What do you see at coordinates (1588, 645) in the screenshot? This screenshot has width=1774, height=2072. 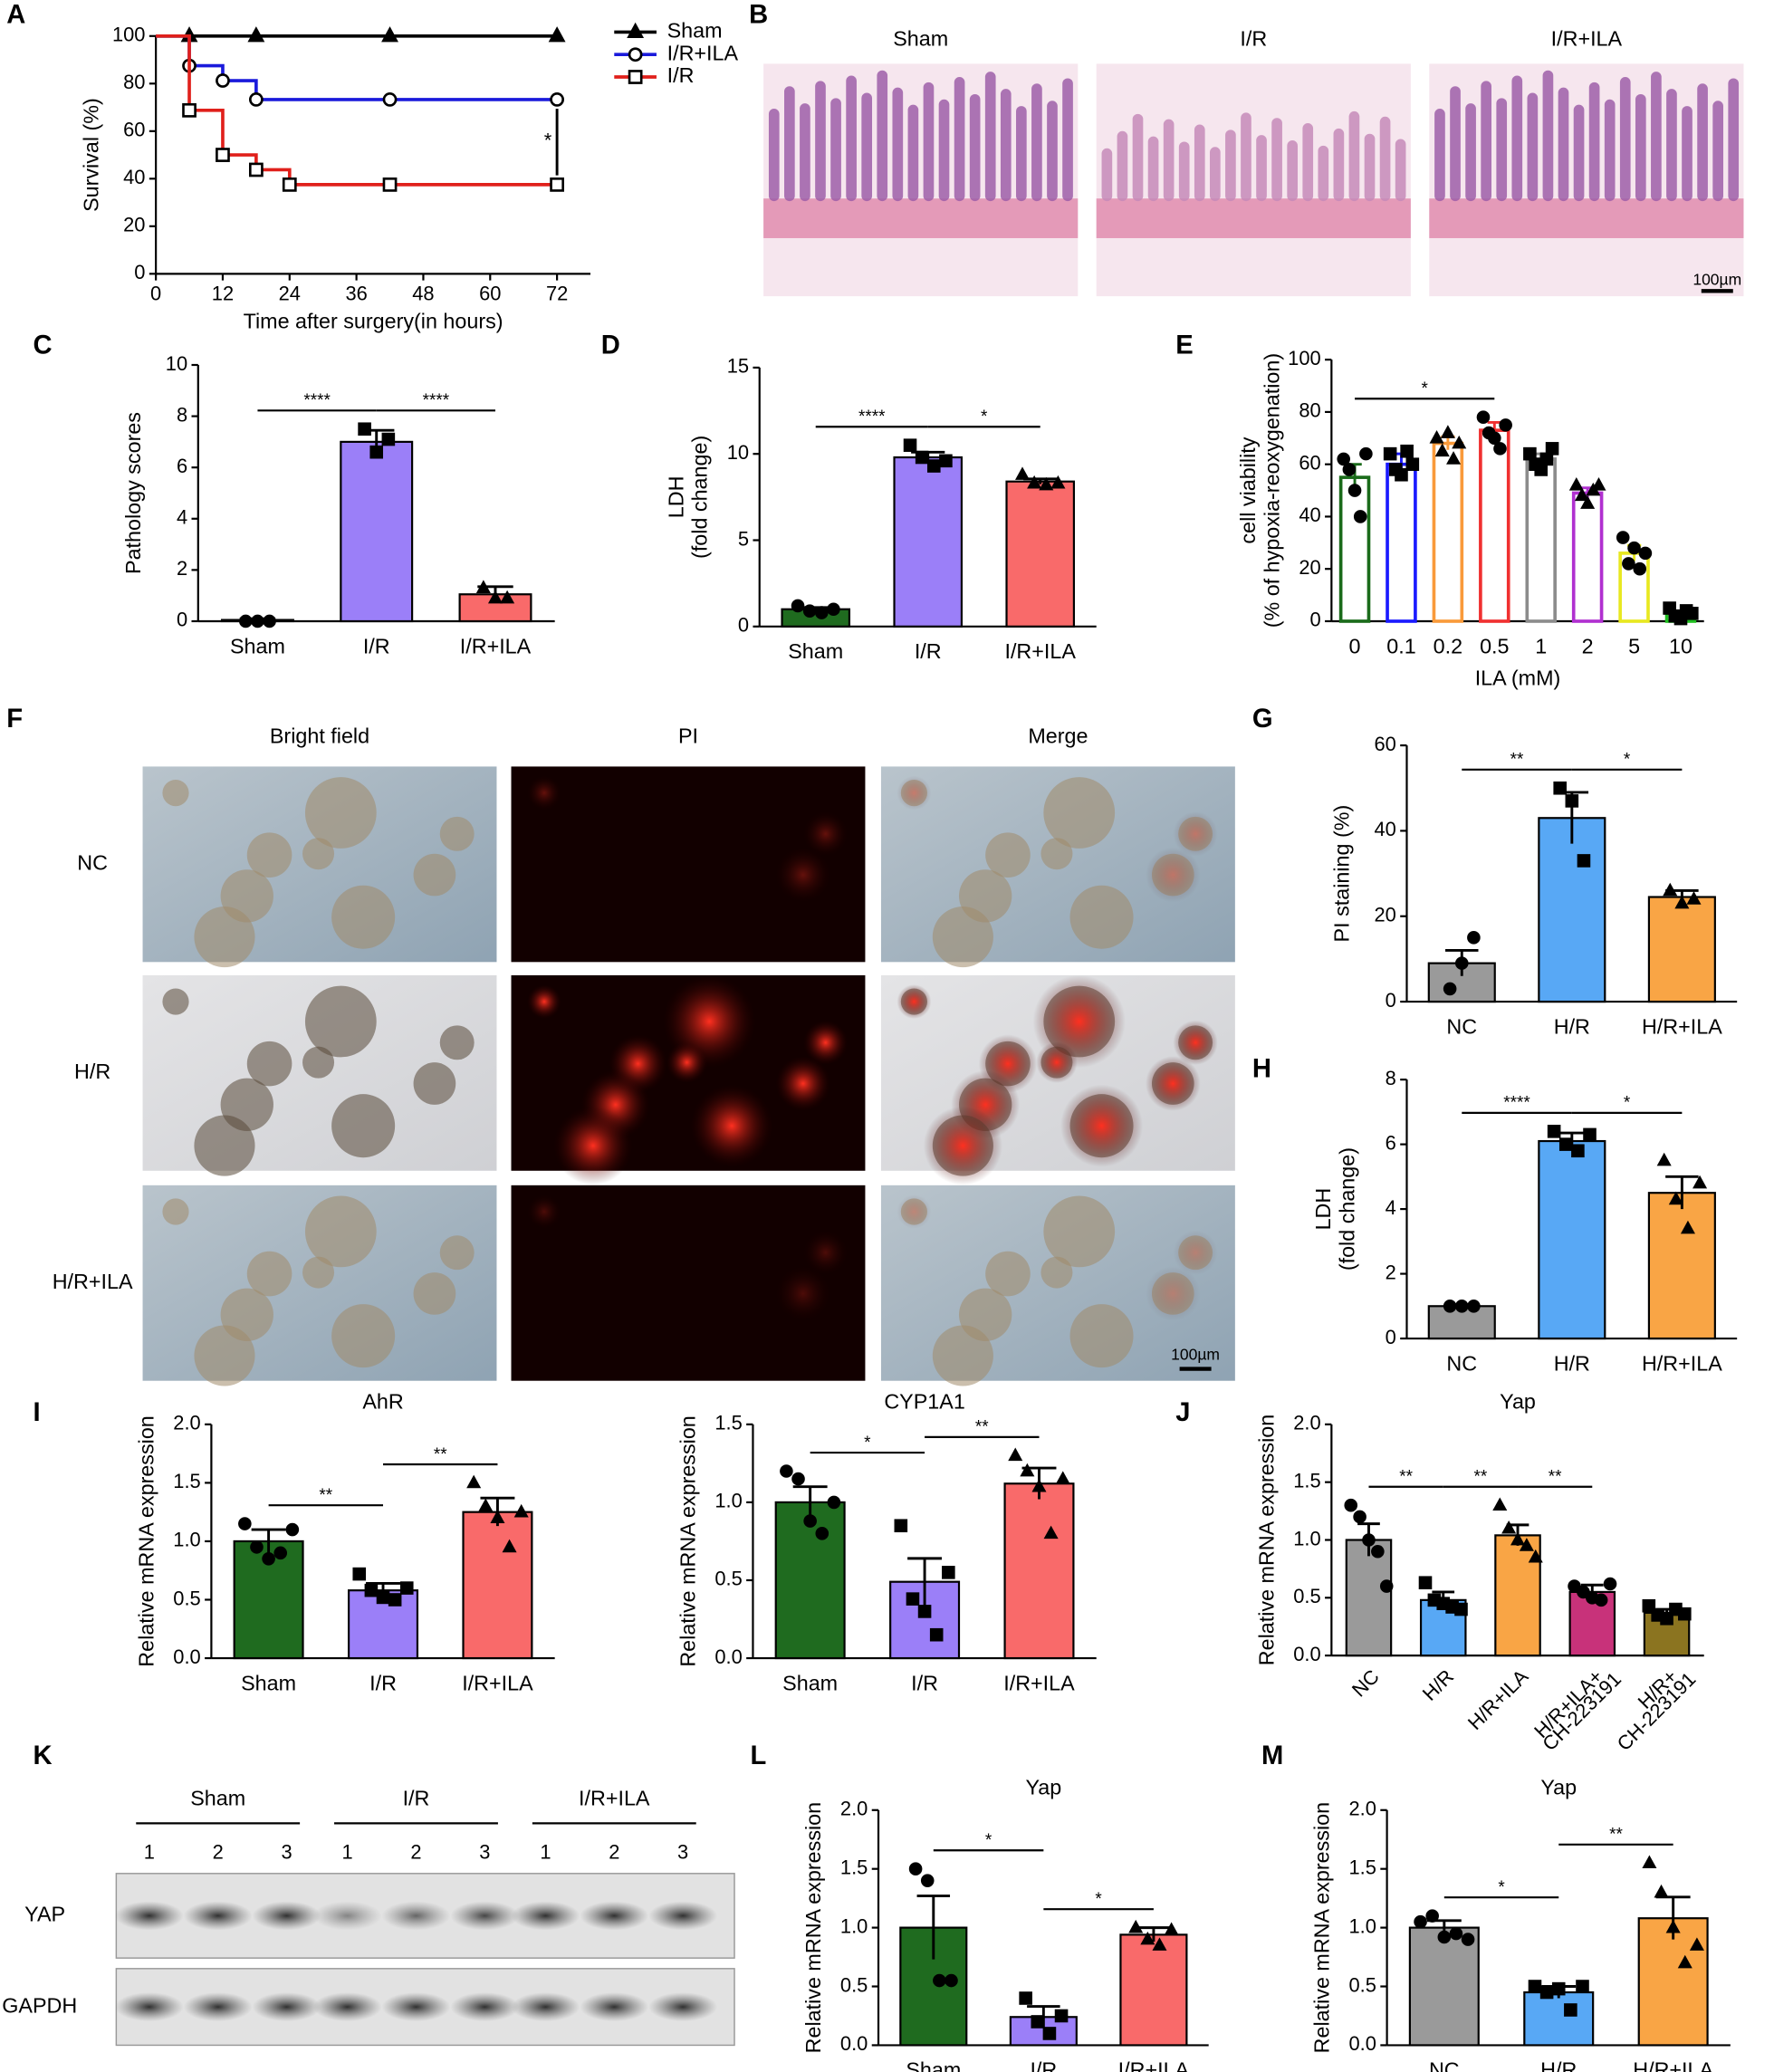 I see `x-tick-label: 2` at bounding box center [1588, 645].